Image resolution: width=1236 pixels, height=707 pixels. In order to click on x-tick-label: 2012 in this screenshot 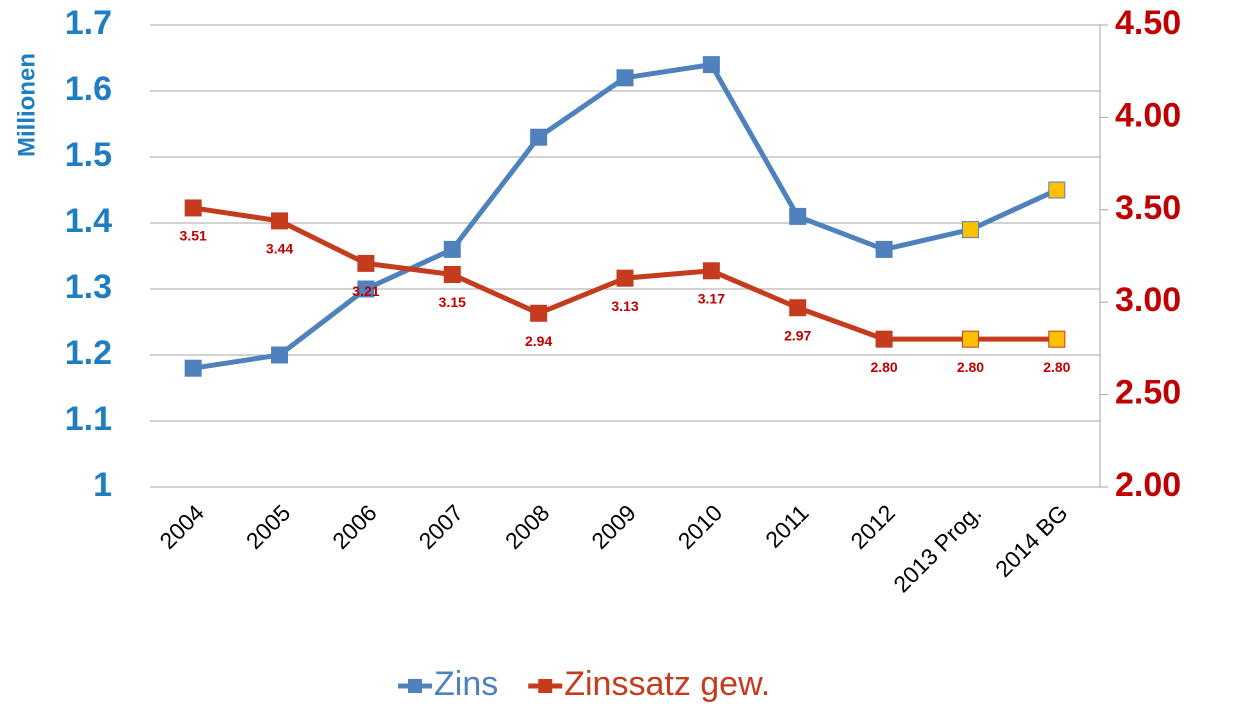, I will do `click(872, 526)`.